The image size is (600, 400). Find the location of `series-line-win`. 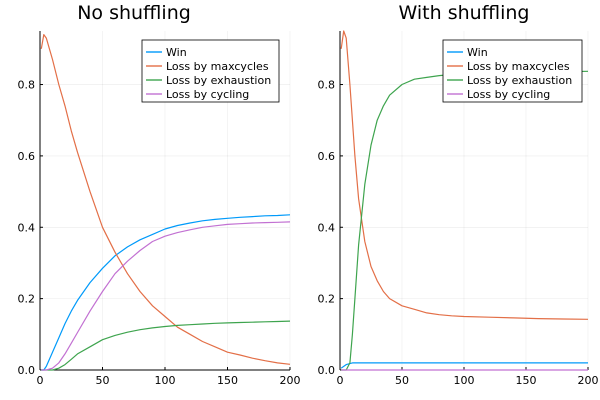

series-line-win is located at coordinates (464, 365).